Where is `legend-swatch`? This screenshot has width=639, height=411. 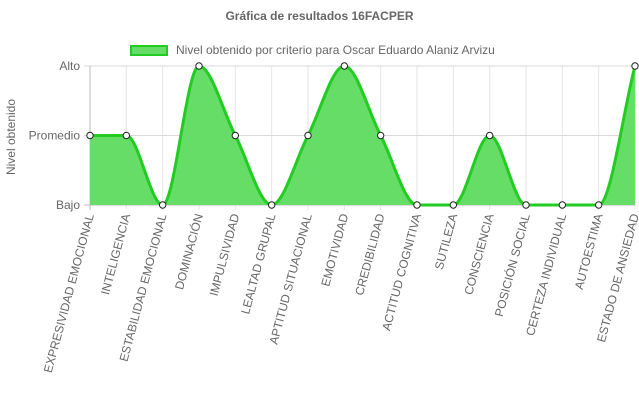 legend-swatch is located at coordinates (149, 50).